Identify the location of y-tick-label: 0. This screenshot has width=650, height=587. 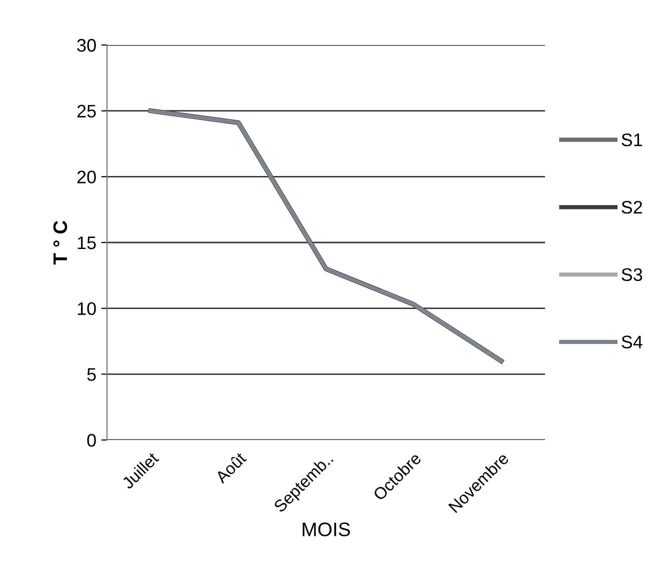
(91, 440).